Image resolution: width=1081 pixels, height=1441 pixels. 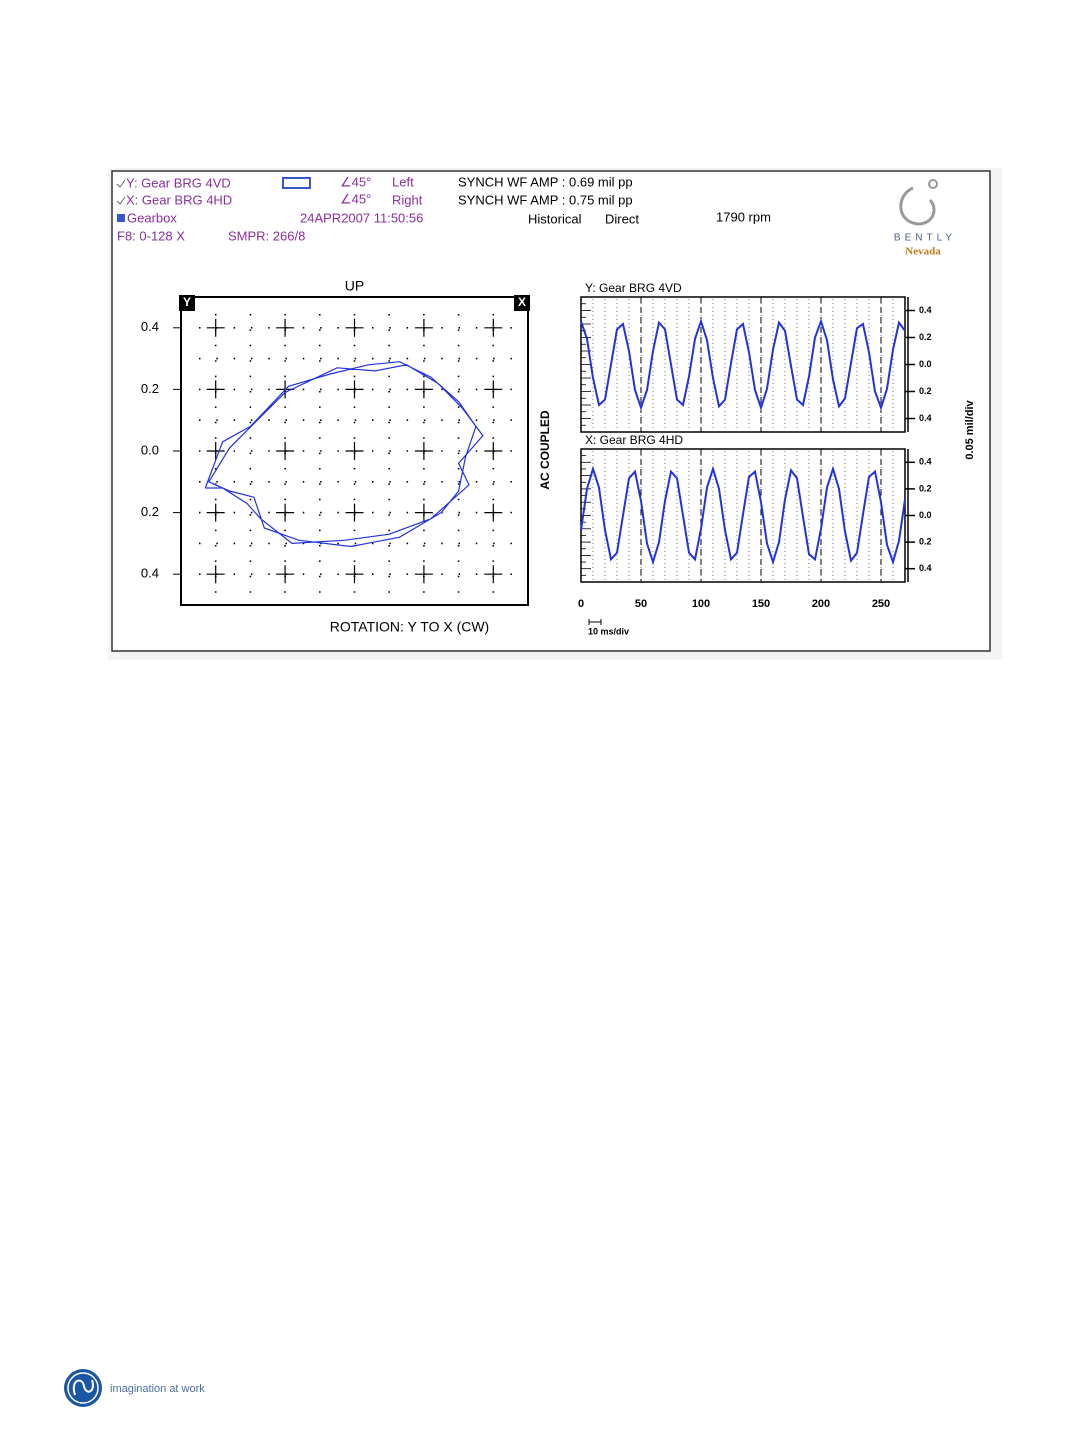 What do you see at coordinates (545, 450) in the screenshot?
I see `coupling-label: AC COUPLED` at bounding box center [545, 450].